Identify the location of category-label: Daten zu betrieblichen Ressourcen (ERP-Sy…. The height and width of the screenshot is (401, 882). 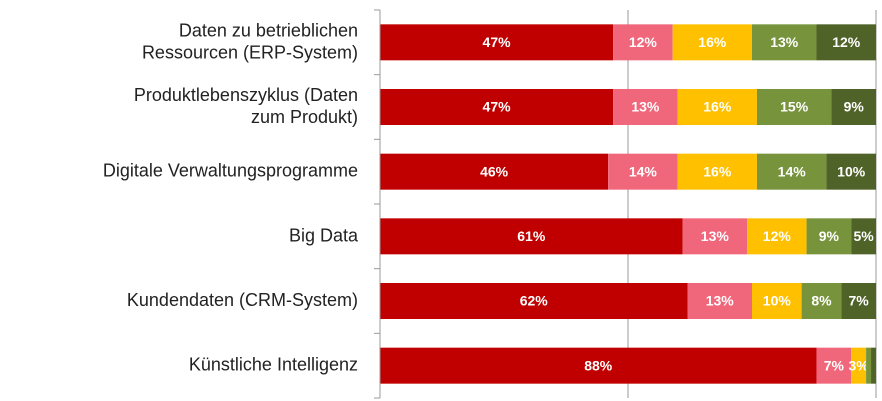
(250, 41).